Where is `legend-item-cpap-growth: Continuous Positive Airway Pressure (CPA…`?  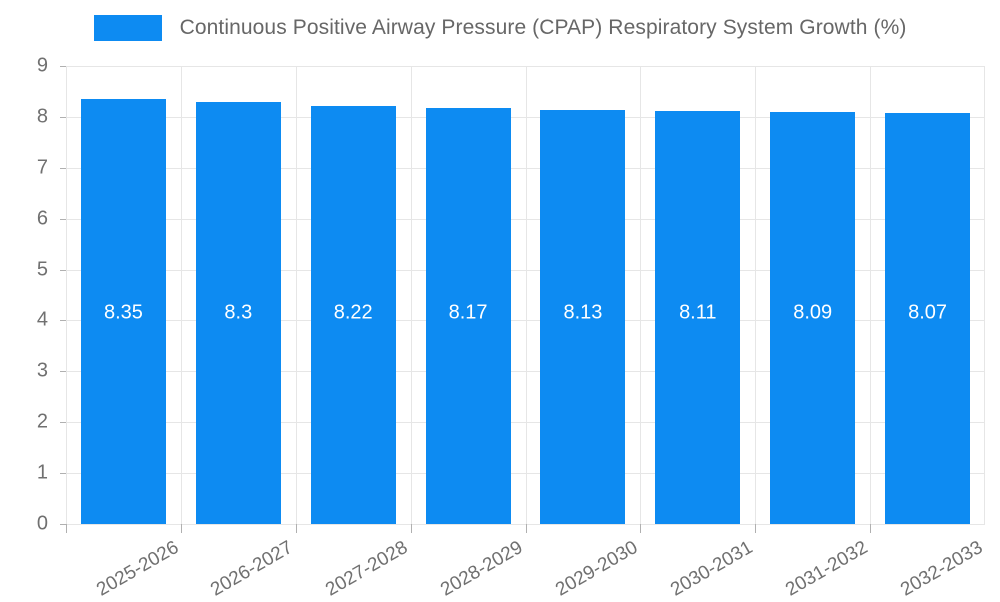 legend-item-cpap-growth: Continuous Positive Airway Pressure (CPA… is located at coordinates (500, 28).